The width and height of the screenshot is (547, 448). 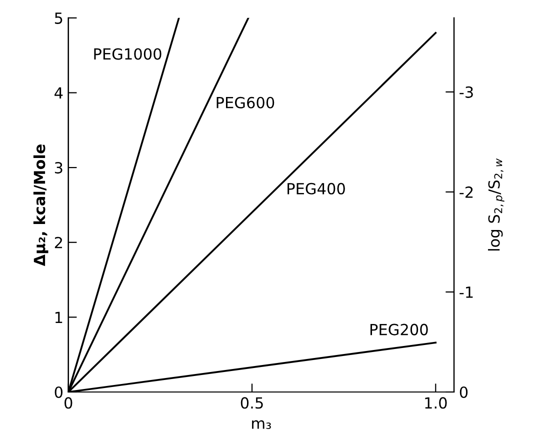 What do you see at coordinates (58, 93) in the screenshot?
I see `y-tick-label: 4` at bounding box center [58, 93].